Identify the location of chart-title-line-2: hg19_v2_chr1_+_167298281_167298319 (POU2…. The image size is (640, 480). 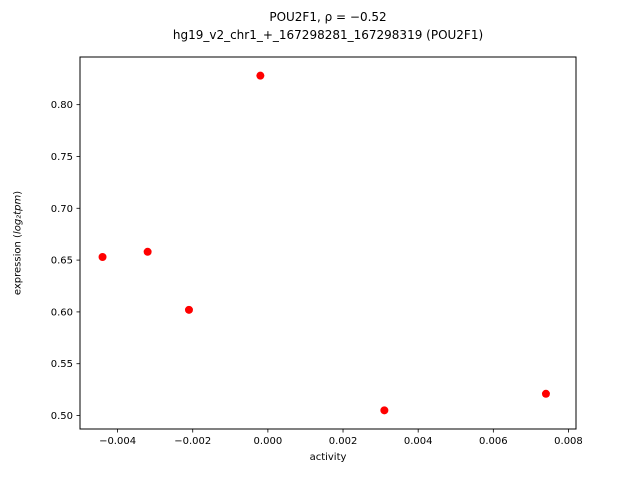
(328, 35).